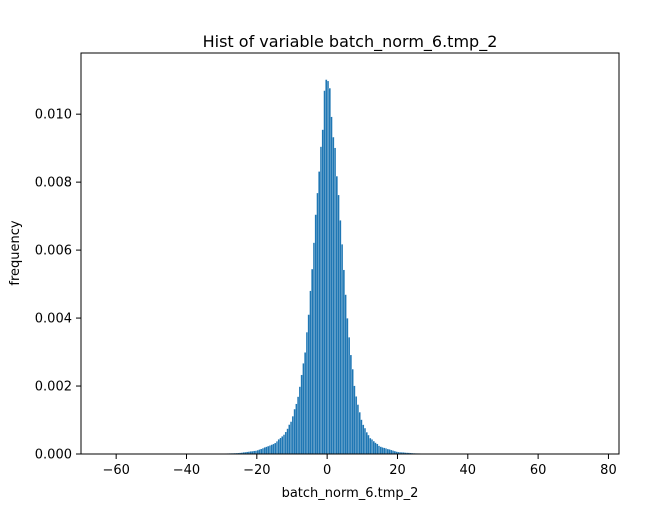 The height and width of the screenshot is (515, 671). Describe the element at coordinates (350, 493) in the screenshot. I see `x-axis-label: batch_norm_6.tmp_2` at that location.